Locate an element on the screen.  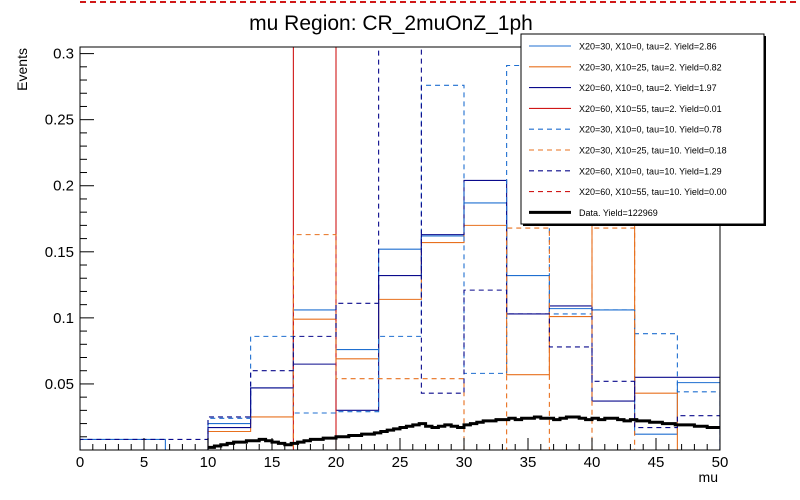
x-tick-label: 50 is located at coordinates (720, 462).